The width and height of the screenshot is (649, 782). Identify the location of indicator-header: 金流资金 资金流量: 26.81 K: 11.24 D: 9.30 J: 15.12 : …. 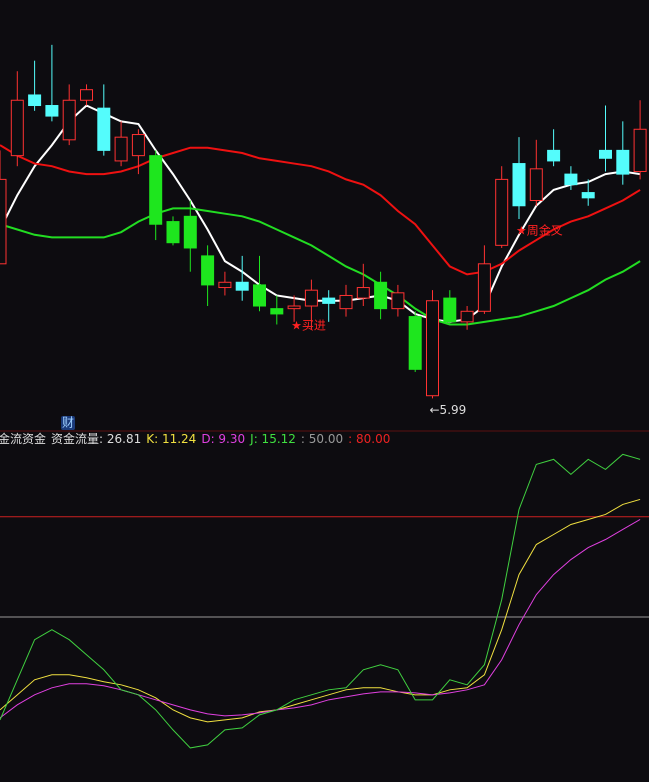
(195, 438).